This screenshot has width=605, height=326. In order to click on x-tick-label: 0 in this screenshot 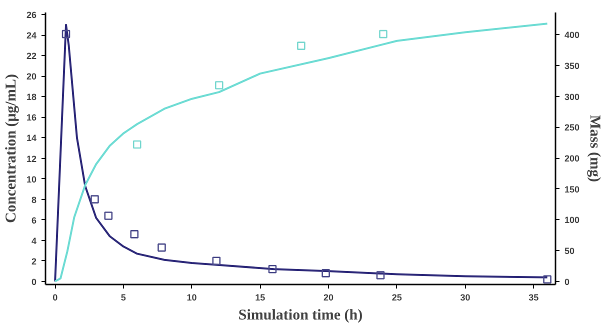, I will do `click(55, 297)`.